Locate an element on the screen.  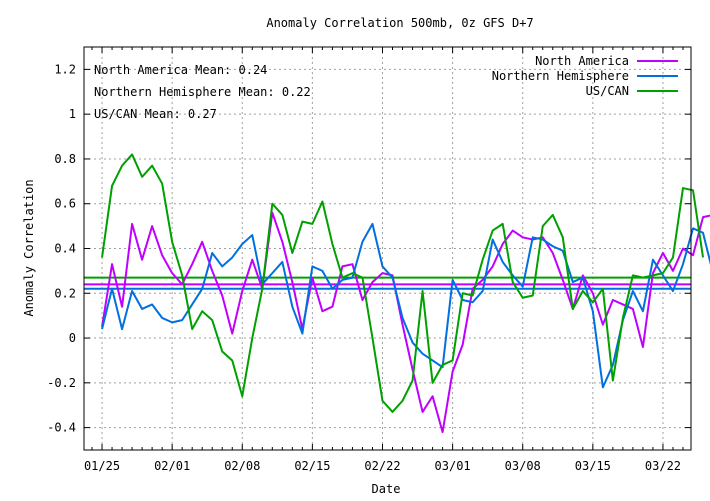
x-tick-label: 02/08 is located at coordinates (242, 466).